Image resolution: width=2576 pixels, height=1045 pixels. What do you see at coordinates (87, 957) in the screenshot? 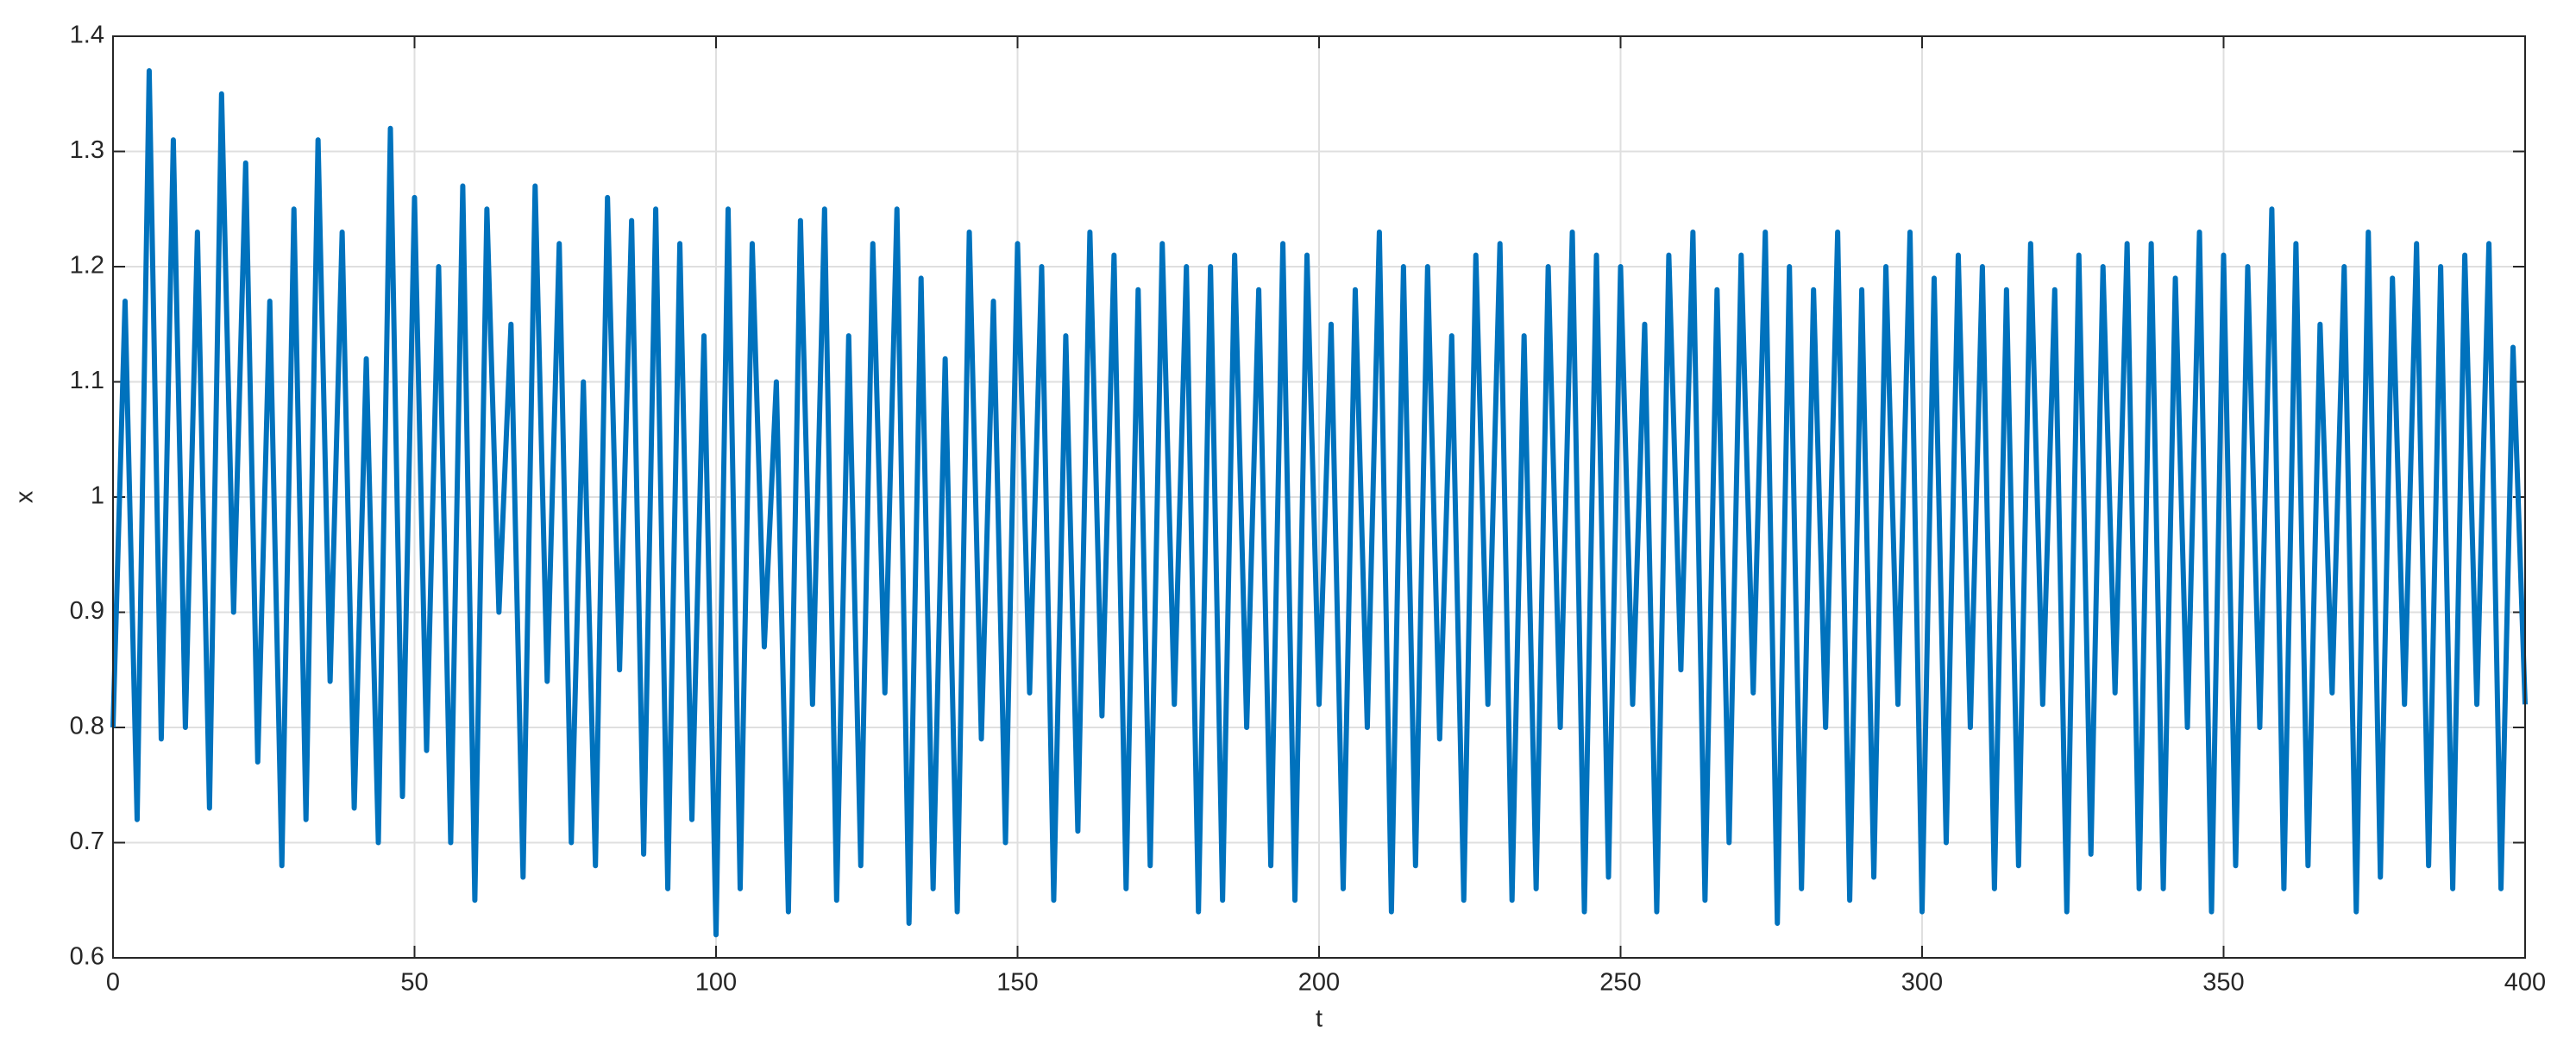
I see `y-tick-label: 0.6` at bounding box center [87, 957].